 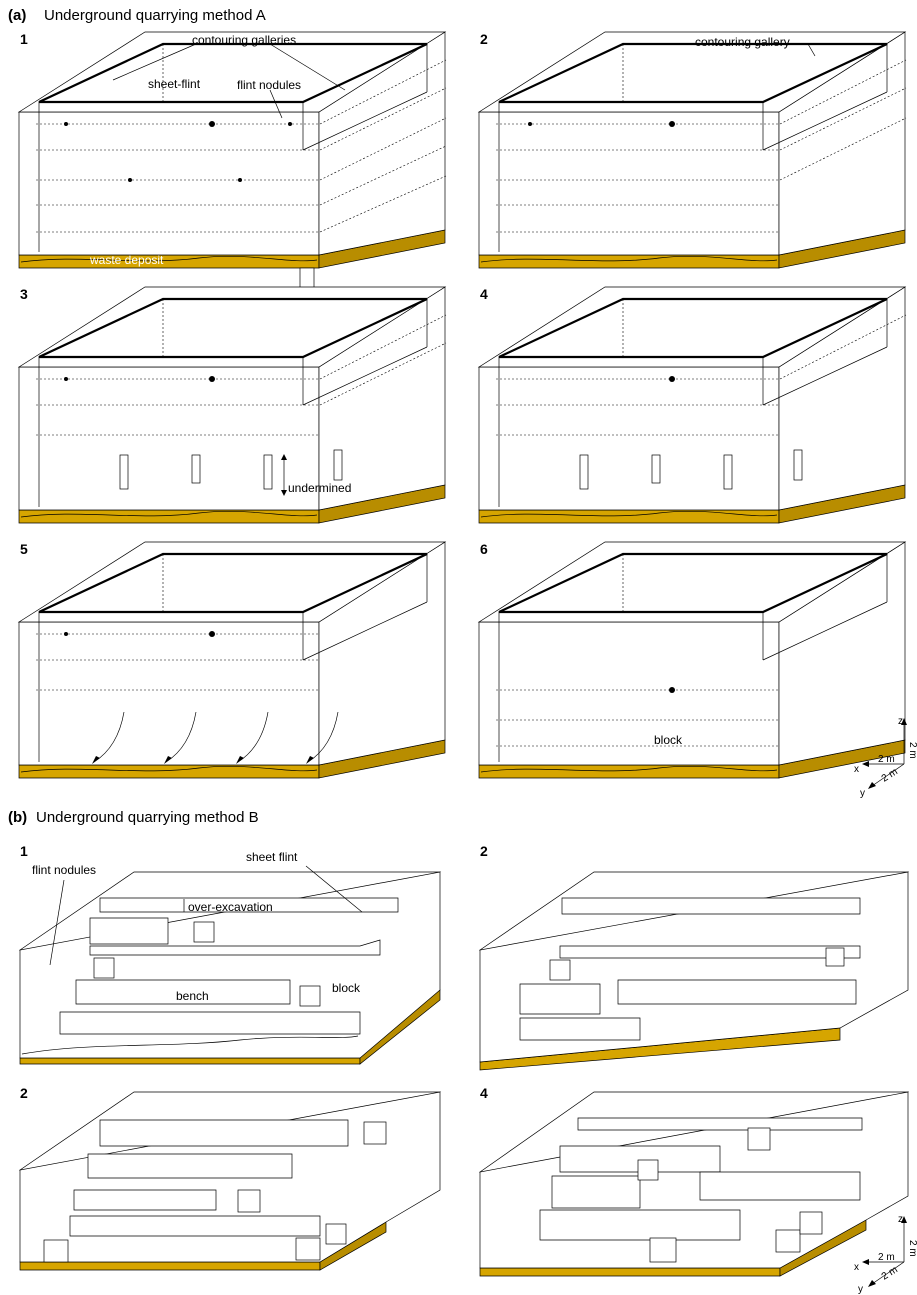 I want to click on axis-y: y, so click(x=862, y=793).